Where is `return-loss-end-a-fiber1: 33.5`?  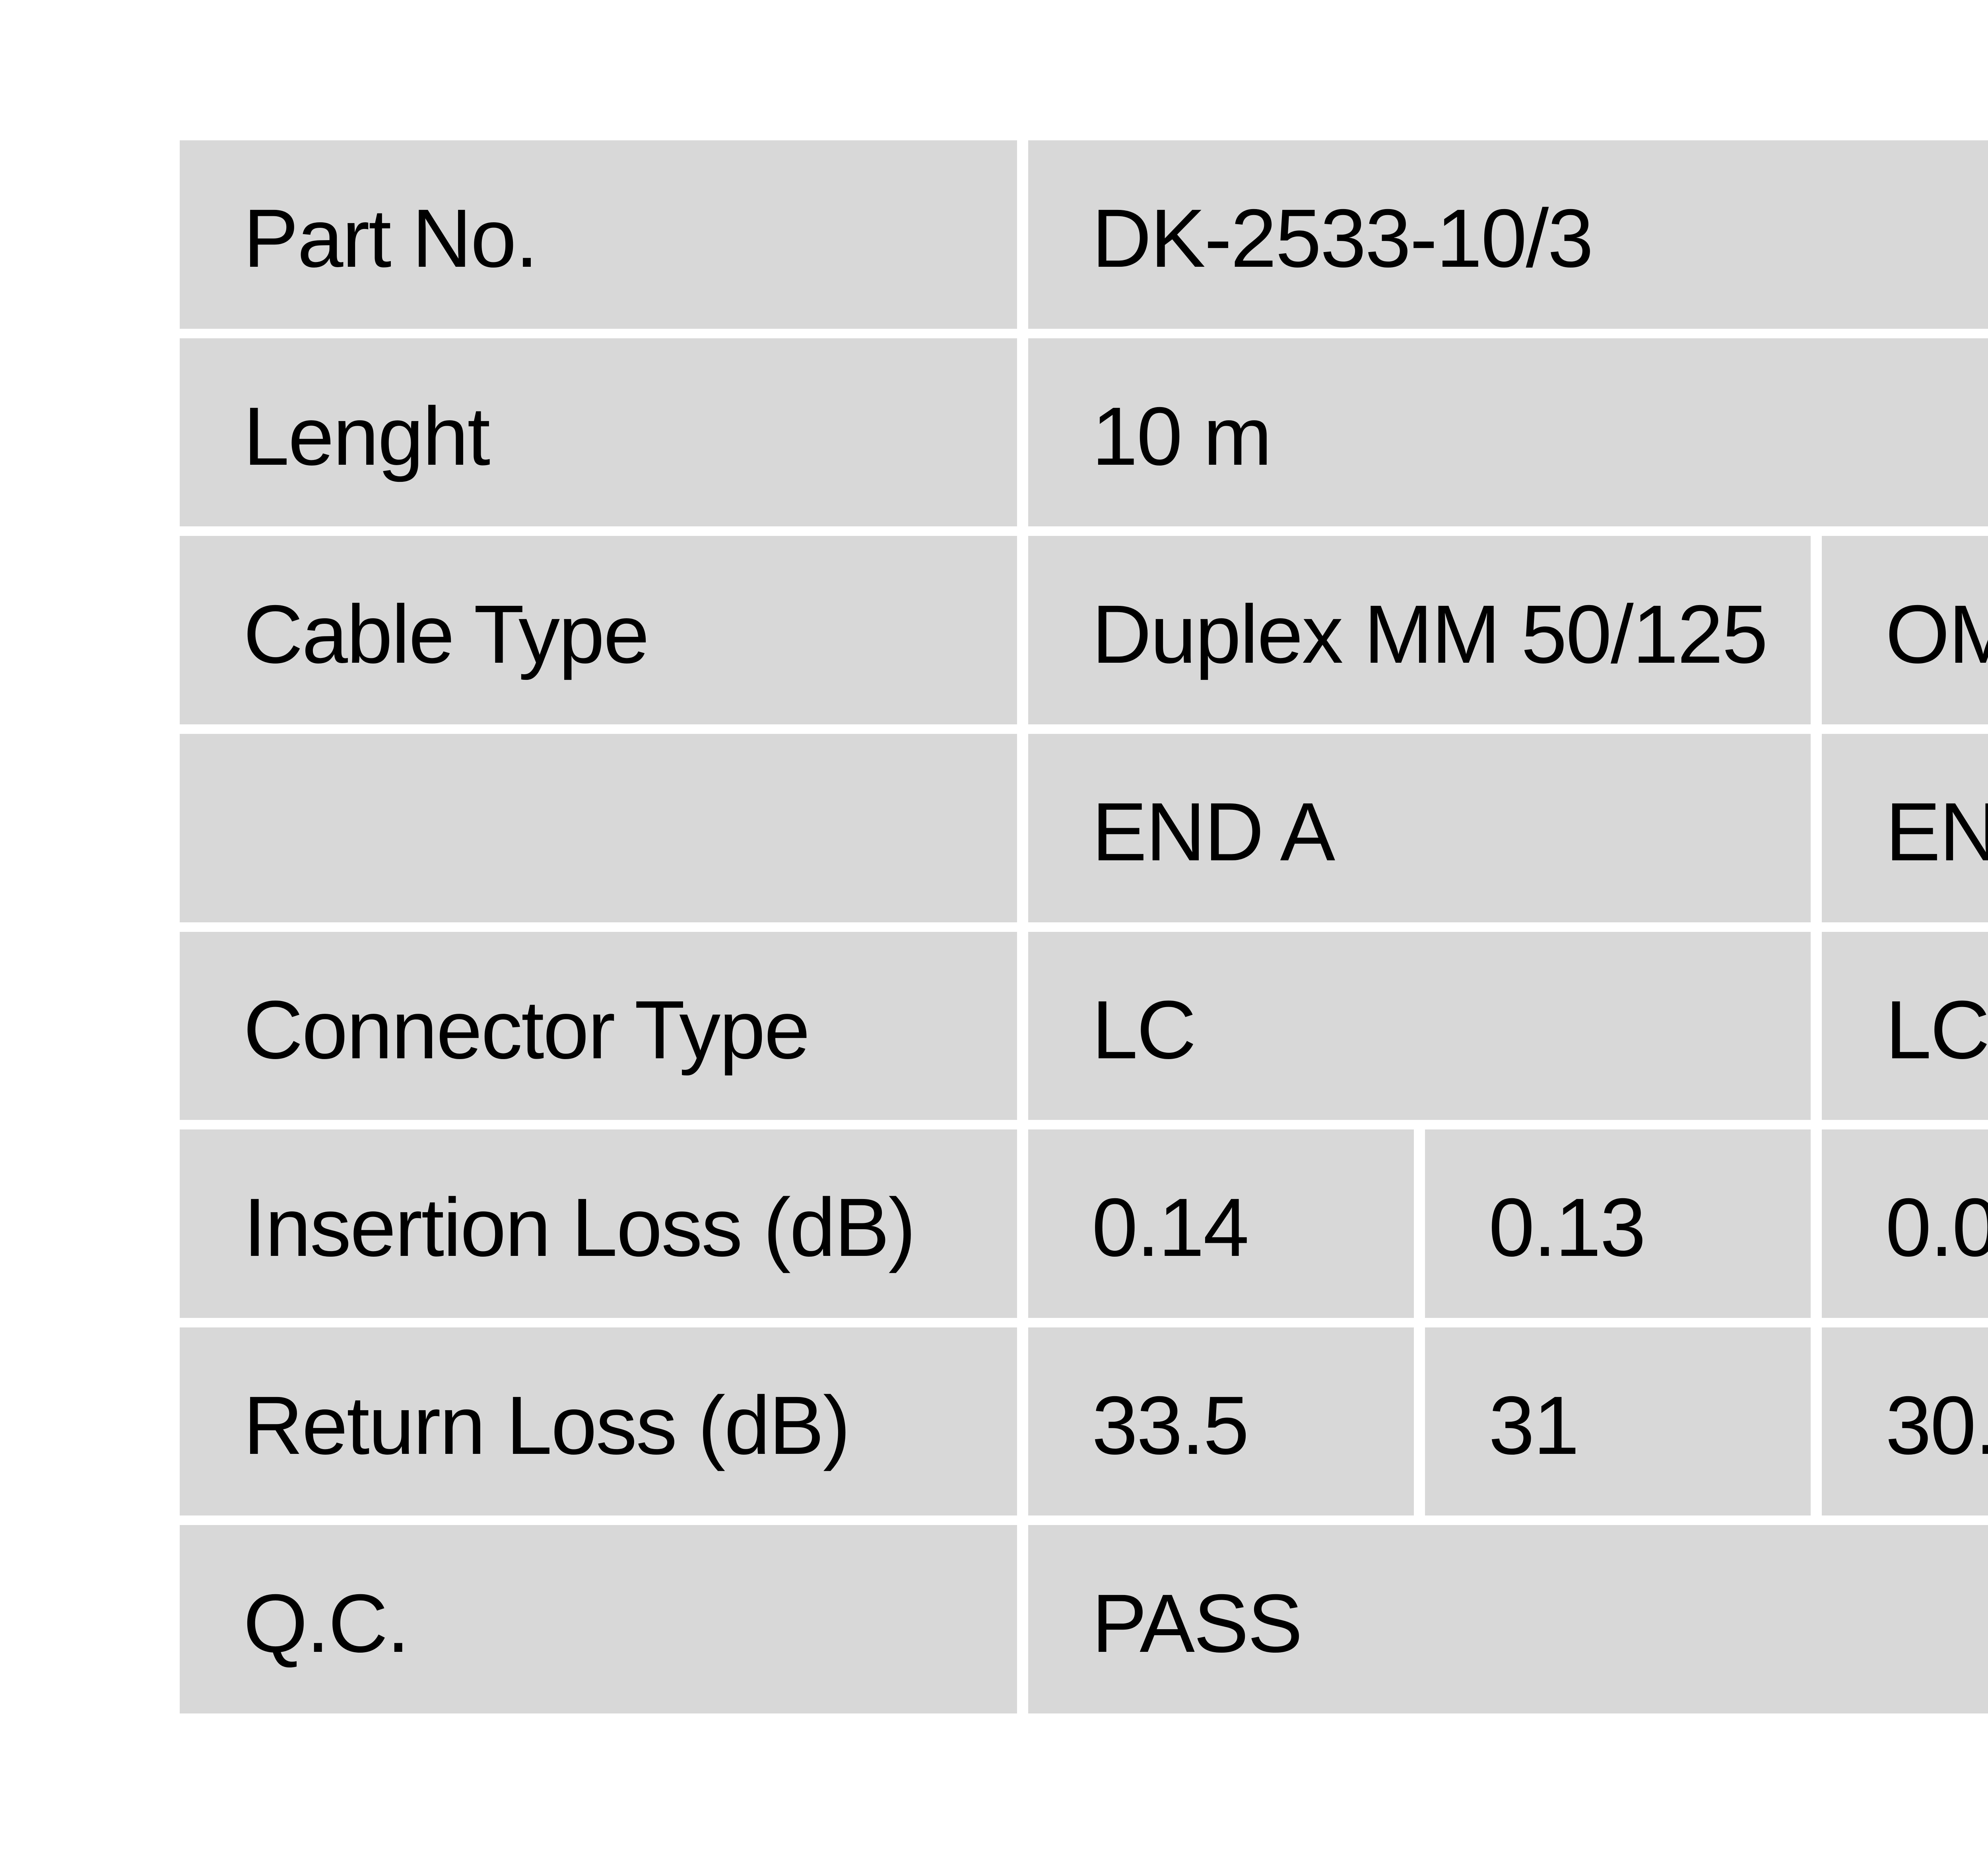 return-loss-end-a-fiber1: 33.5 is located at coordinates (1221, 1421).